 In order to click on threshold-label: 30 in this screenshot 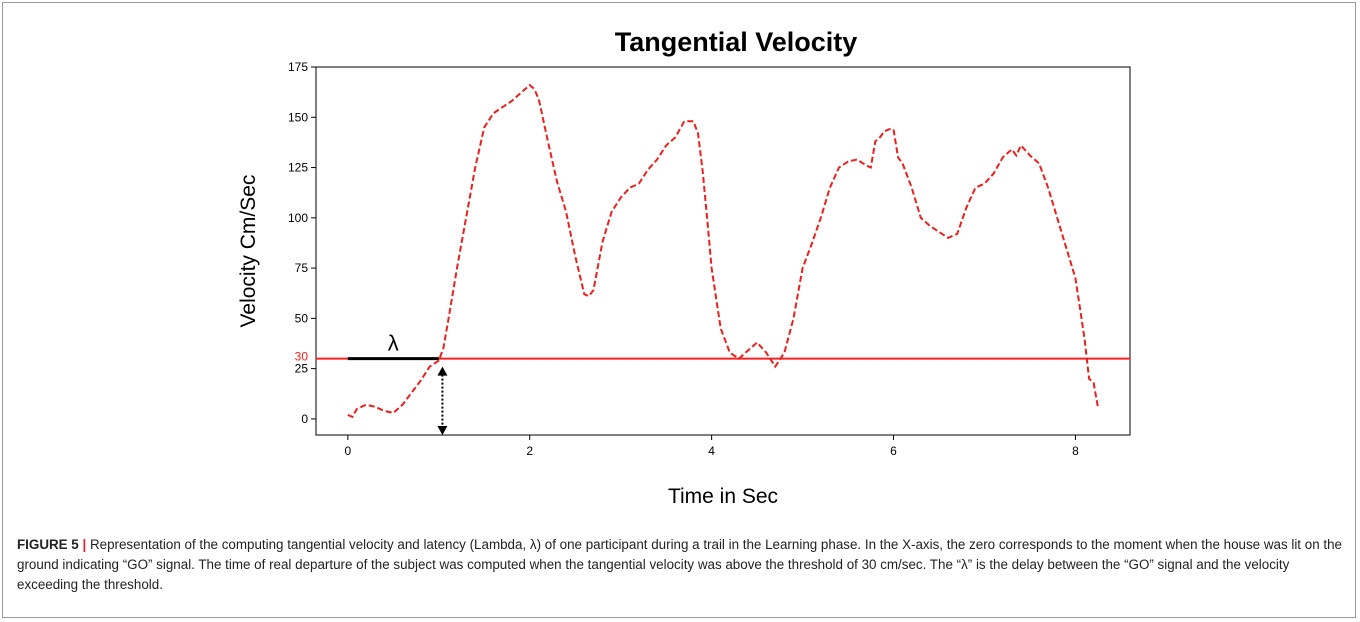, I will do `click(302, 357)`.